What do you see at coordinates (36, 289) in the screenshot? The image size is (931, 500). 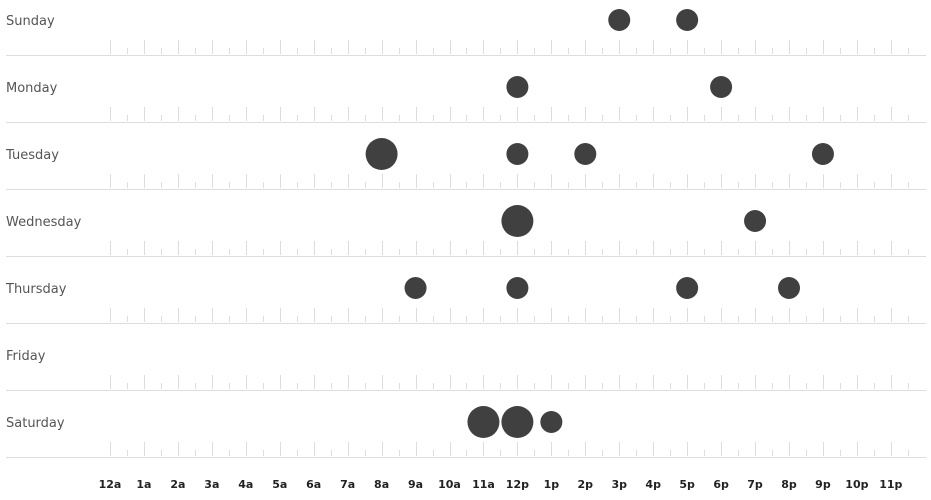 I see `day-label-thursday: Thursday` at bounding box center [36, 289].